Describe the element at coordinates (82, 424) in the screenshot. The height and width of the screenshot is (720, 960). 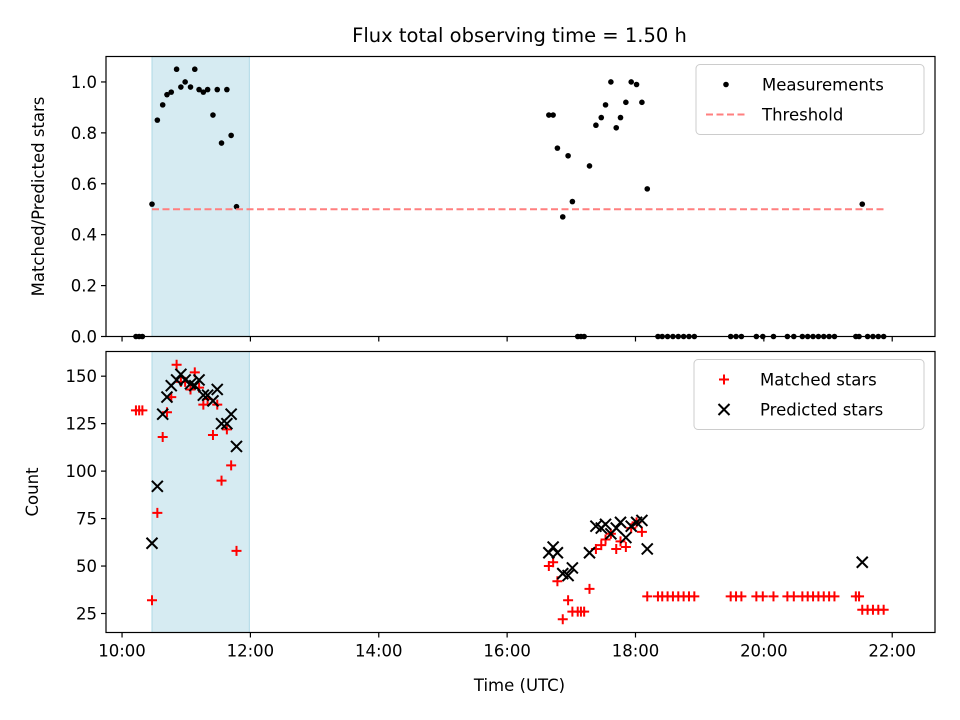
I see `count-y-tick-label: 125` at that location.